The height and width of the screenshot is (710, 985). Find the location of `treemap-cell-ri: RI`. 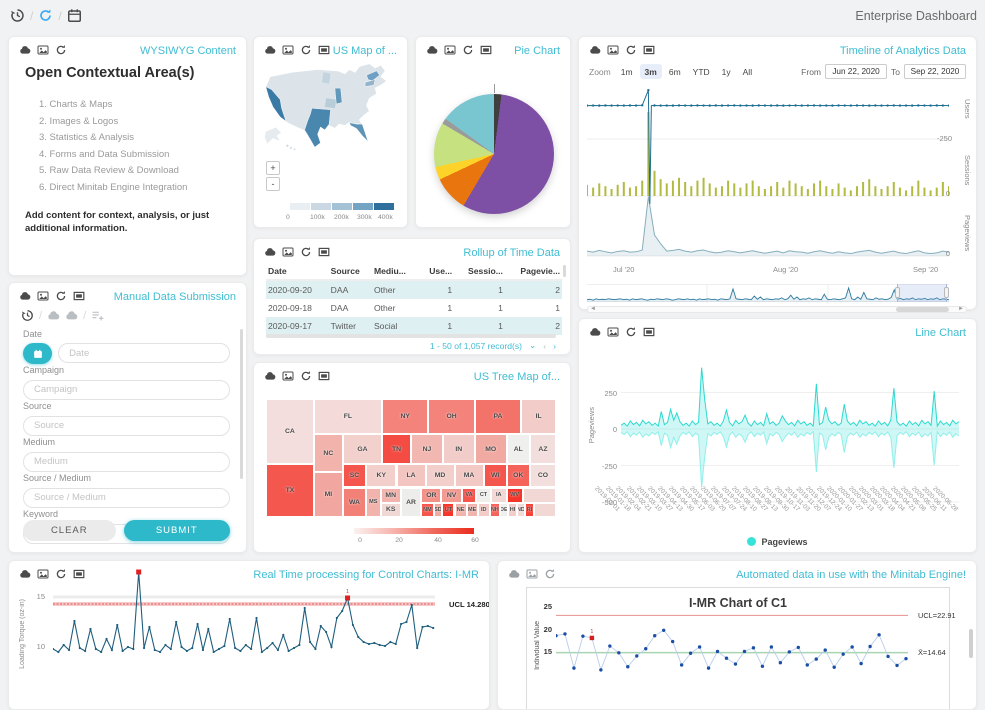

treemap-cell-ri: RI is located at coordinates (529, 509).